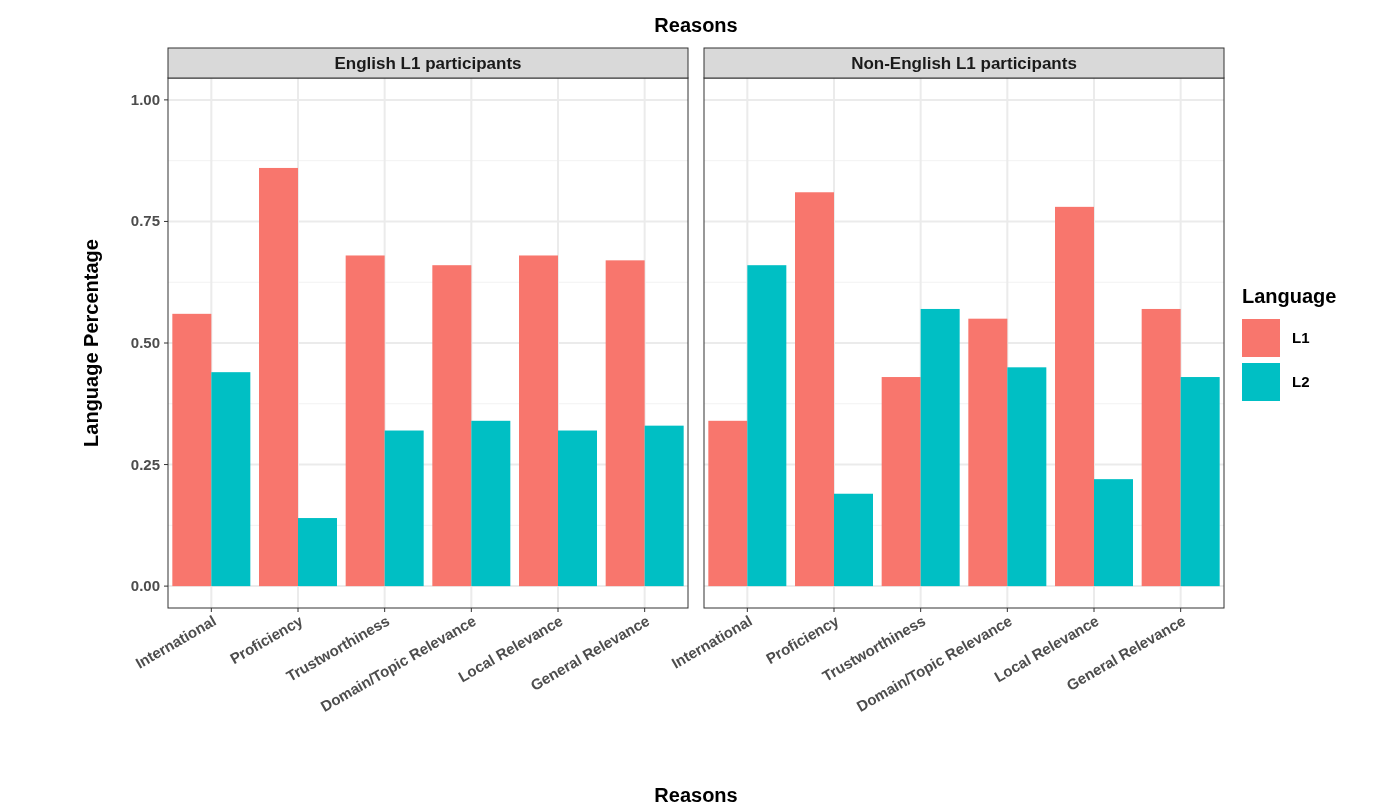 The height and width of the screenshot is (809, 1391). What do you see at coordinates (145, 586) in the screenshot?
I see `y-tick-label: 0.00` at bounding box center [145, 586].